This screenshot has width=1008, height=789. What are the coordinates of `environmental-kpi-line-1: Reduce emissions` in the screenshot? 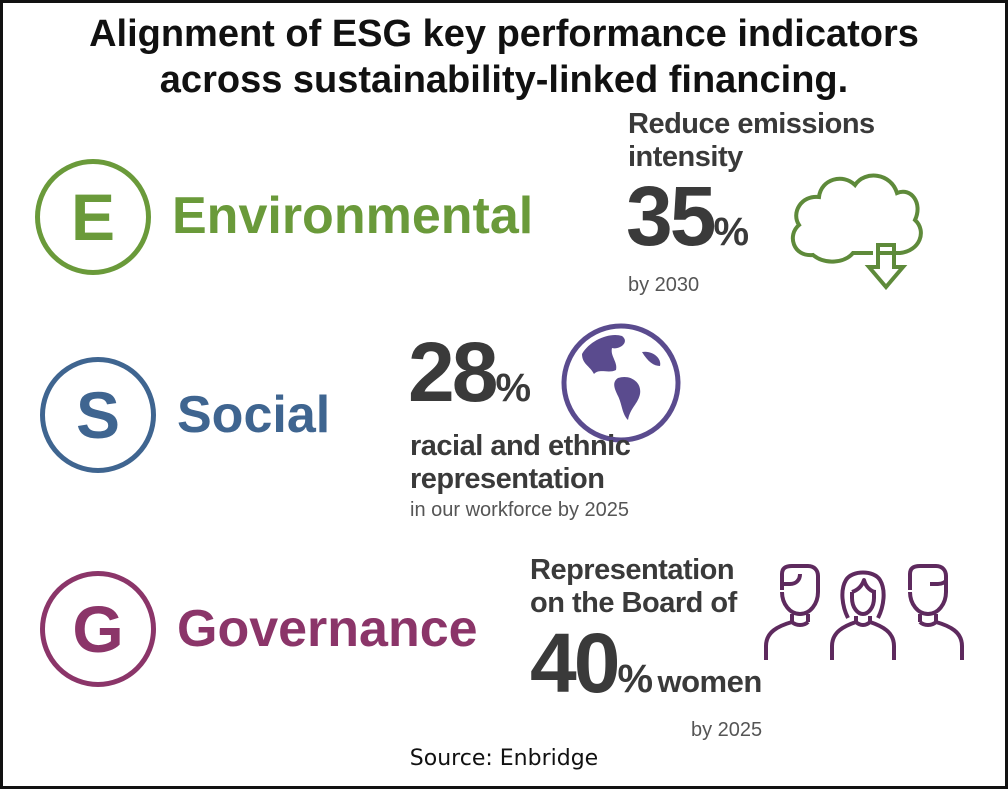 It's located at (751, 124).